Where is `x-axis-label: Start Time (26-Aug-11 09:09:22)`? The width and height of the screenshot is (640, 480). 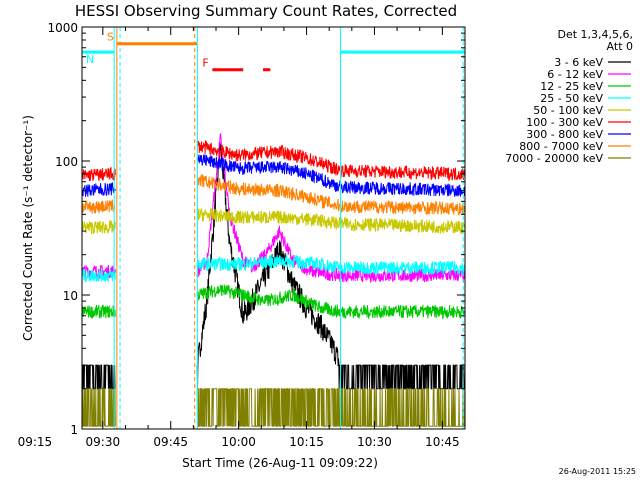
x-axis-label: Start Time (26-Aug-11 09:09:22) is located at coordinates (280, 463).